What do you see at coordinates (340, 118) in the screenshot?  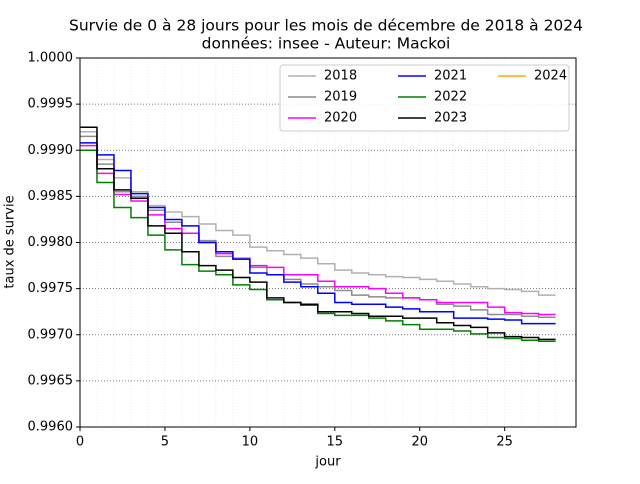 I see `legend-label: 2020` at bounding box center [340, 118].